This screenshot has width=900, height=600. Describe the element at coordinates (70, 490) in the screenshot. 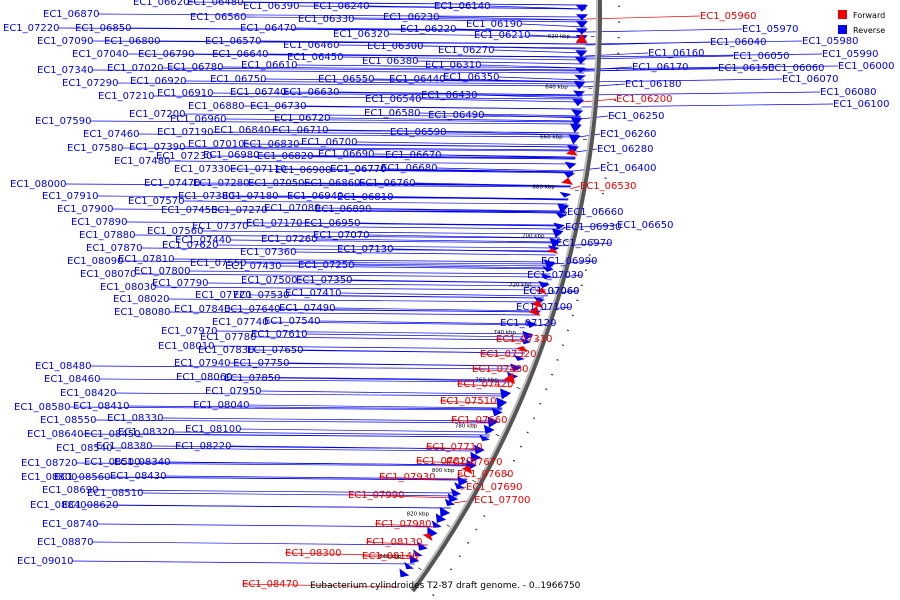

I see `reverse-gene-label: EC1_08690` at that location.